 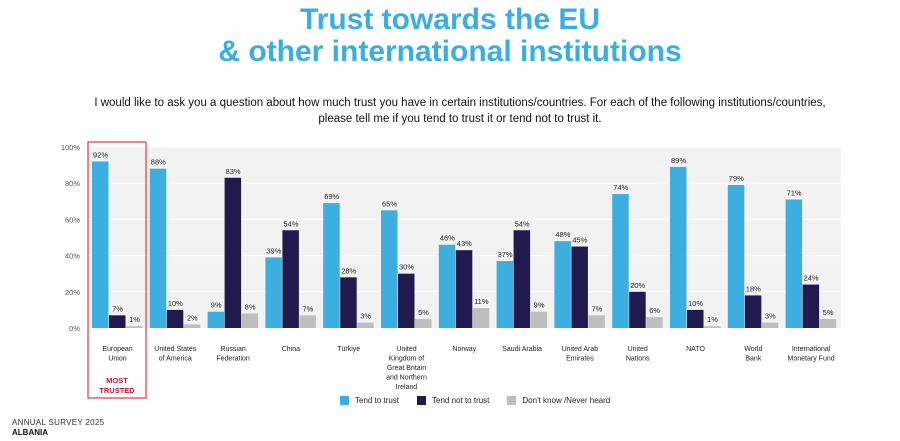 I want to click on category-label: Nations, so click(x=638, y=359).